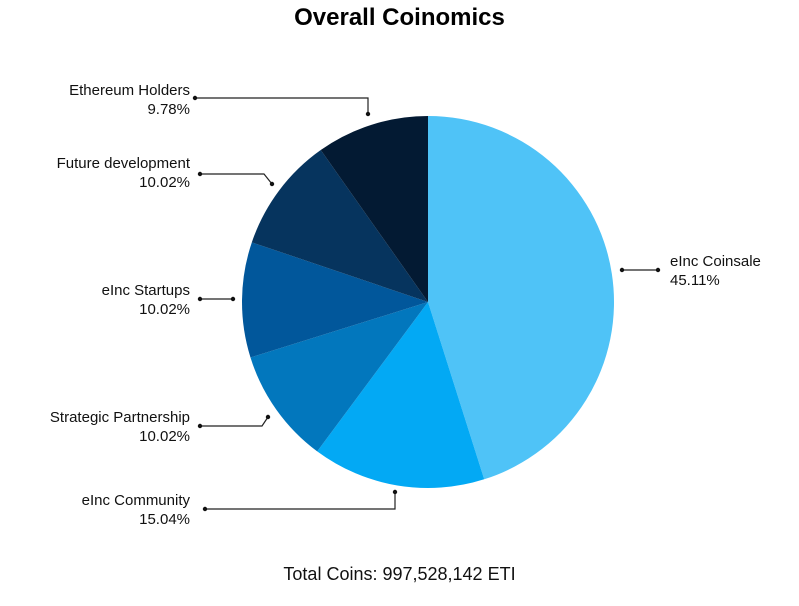 The height and width of the screenshot is (606, 799). I want to click on slice-value-future-development: 10.02%, so click(164, 182).